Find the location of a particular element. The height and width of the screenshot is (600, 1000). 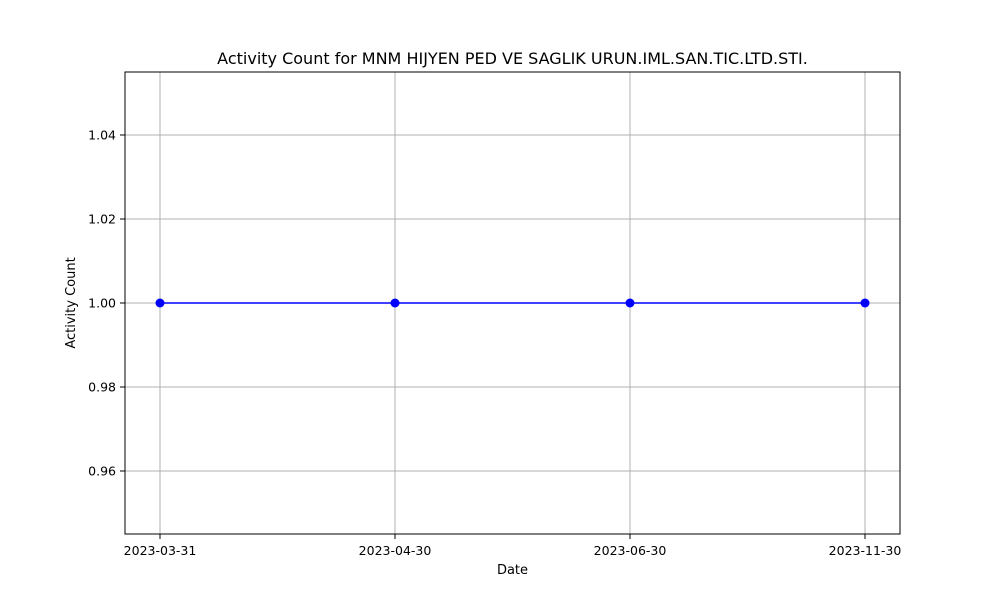

y-tick-label: 0.98 is located at coordinates (102, 387).